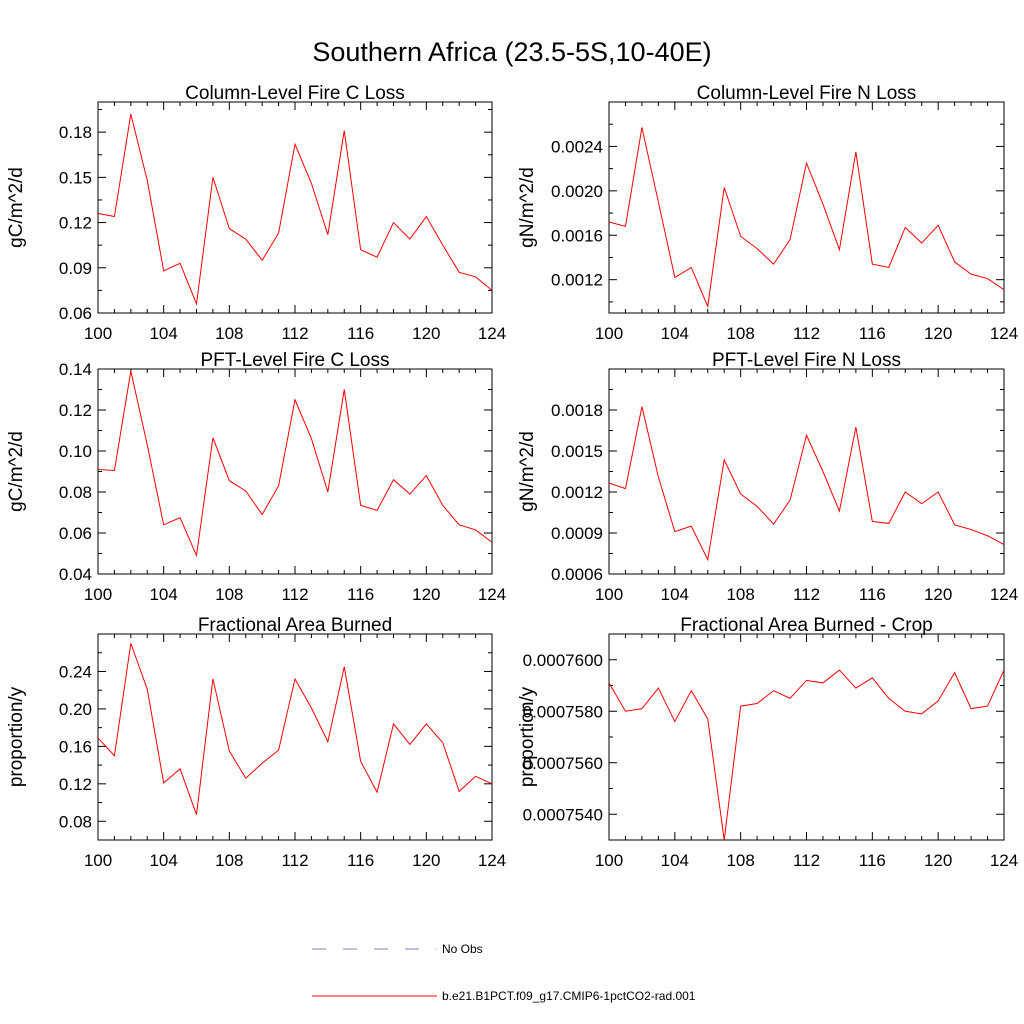 The height and width of the screenshot is (1024, 1024). Describe the element at coordinates (577, 191) in the screenshot. I see `y-tick-label: 0.0020` at that location.